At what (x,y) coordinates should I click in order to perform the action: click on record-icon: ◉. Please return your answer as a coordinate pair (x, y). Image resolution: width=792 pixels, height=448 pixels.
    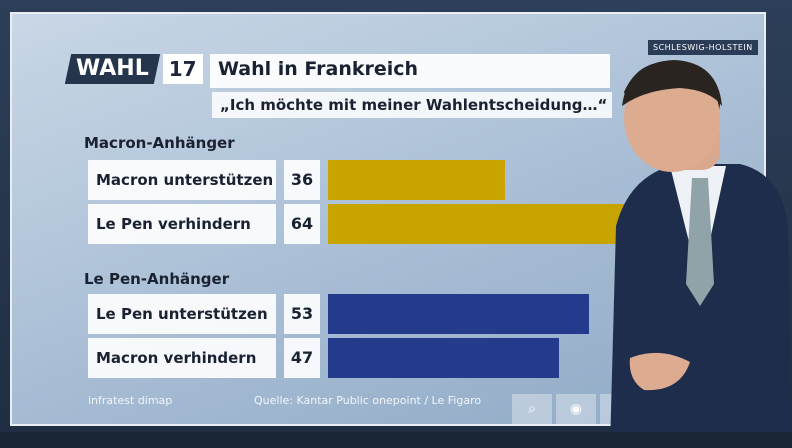
    Looking at the image, I should click on (576, 409).